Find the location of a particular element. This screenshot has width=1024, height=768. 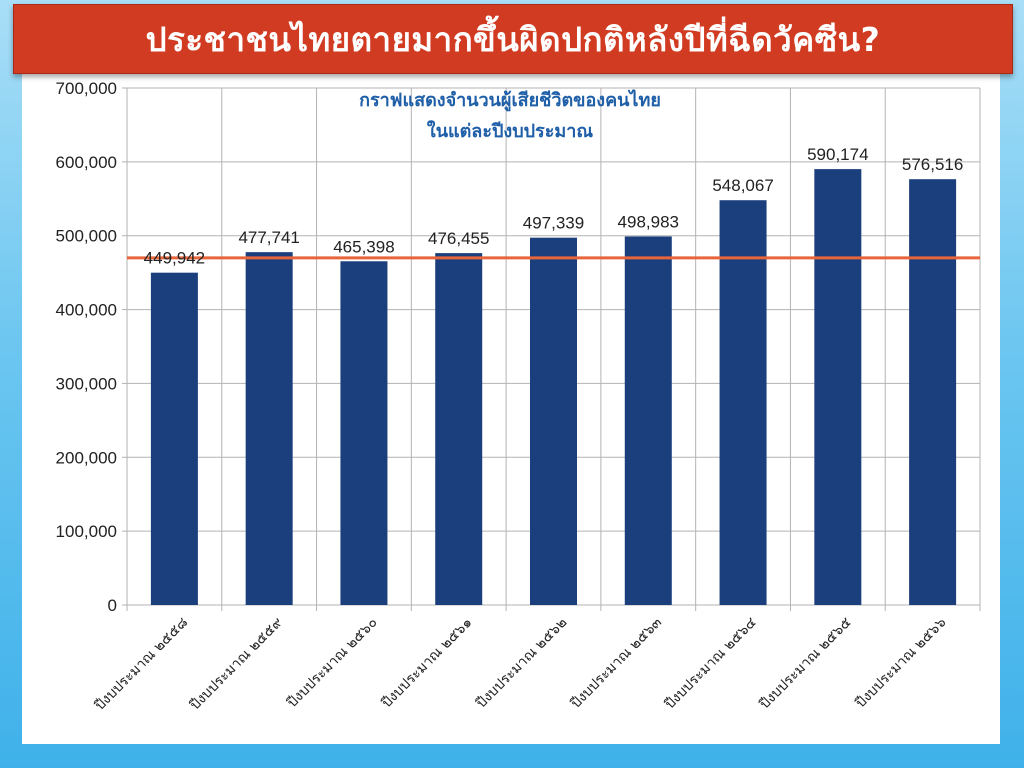

y-tick-label: 300,000 is located at coordinates (86, 383).